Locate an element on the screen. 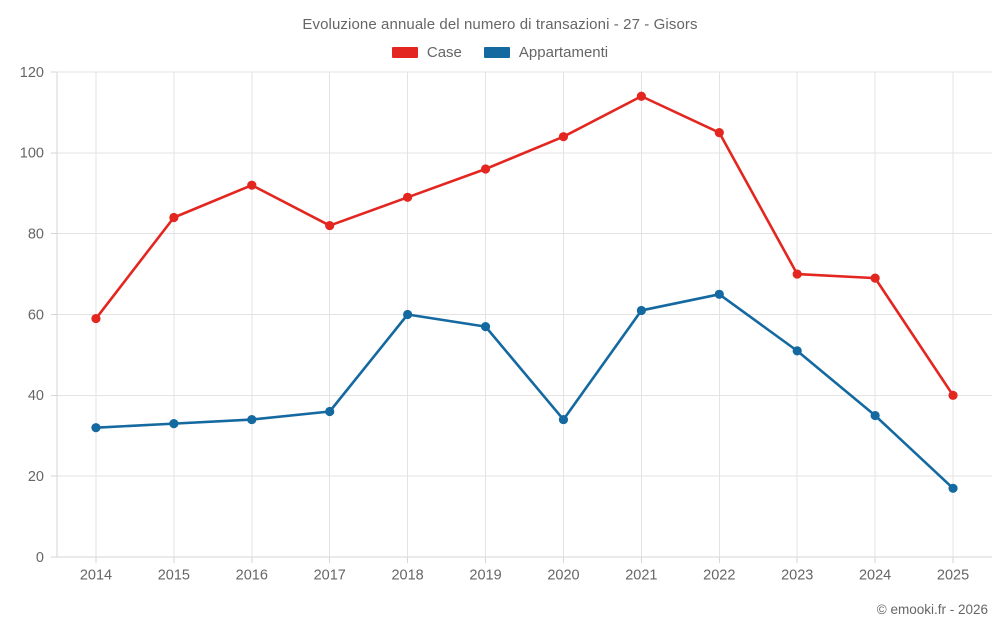 The width and height of the screenshot is (1000, 625). x-axis-tick-label: 2019 is located at coordinates (485, 576).